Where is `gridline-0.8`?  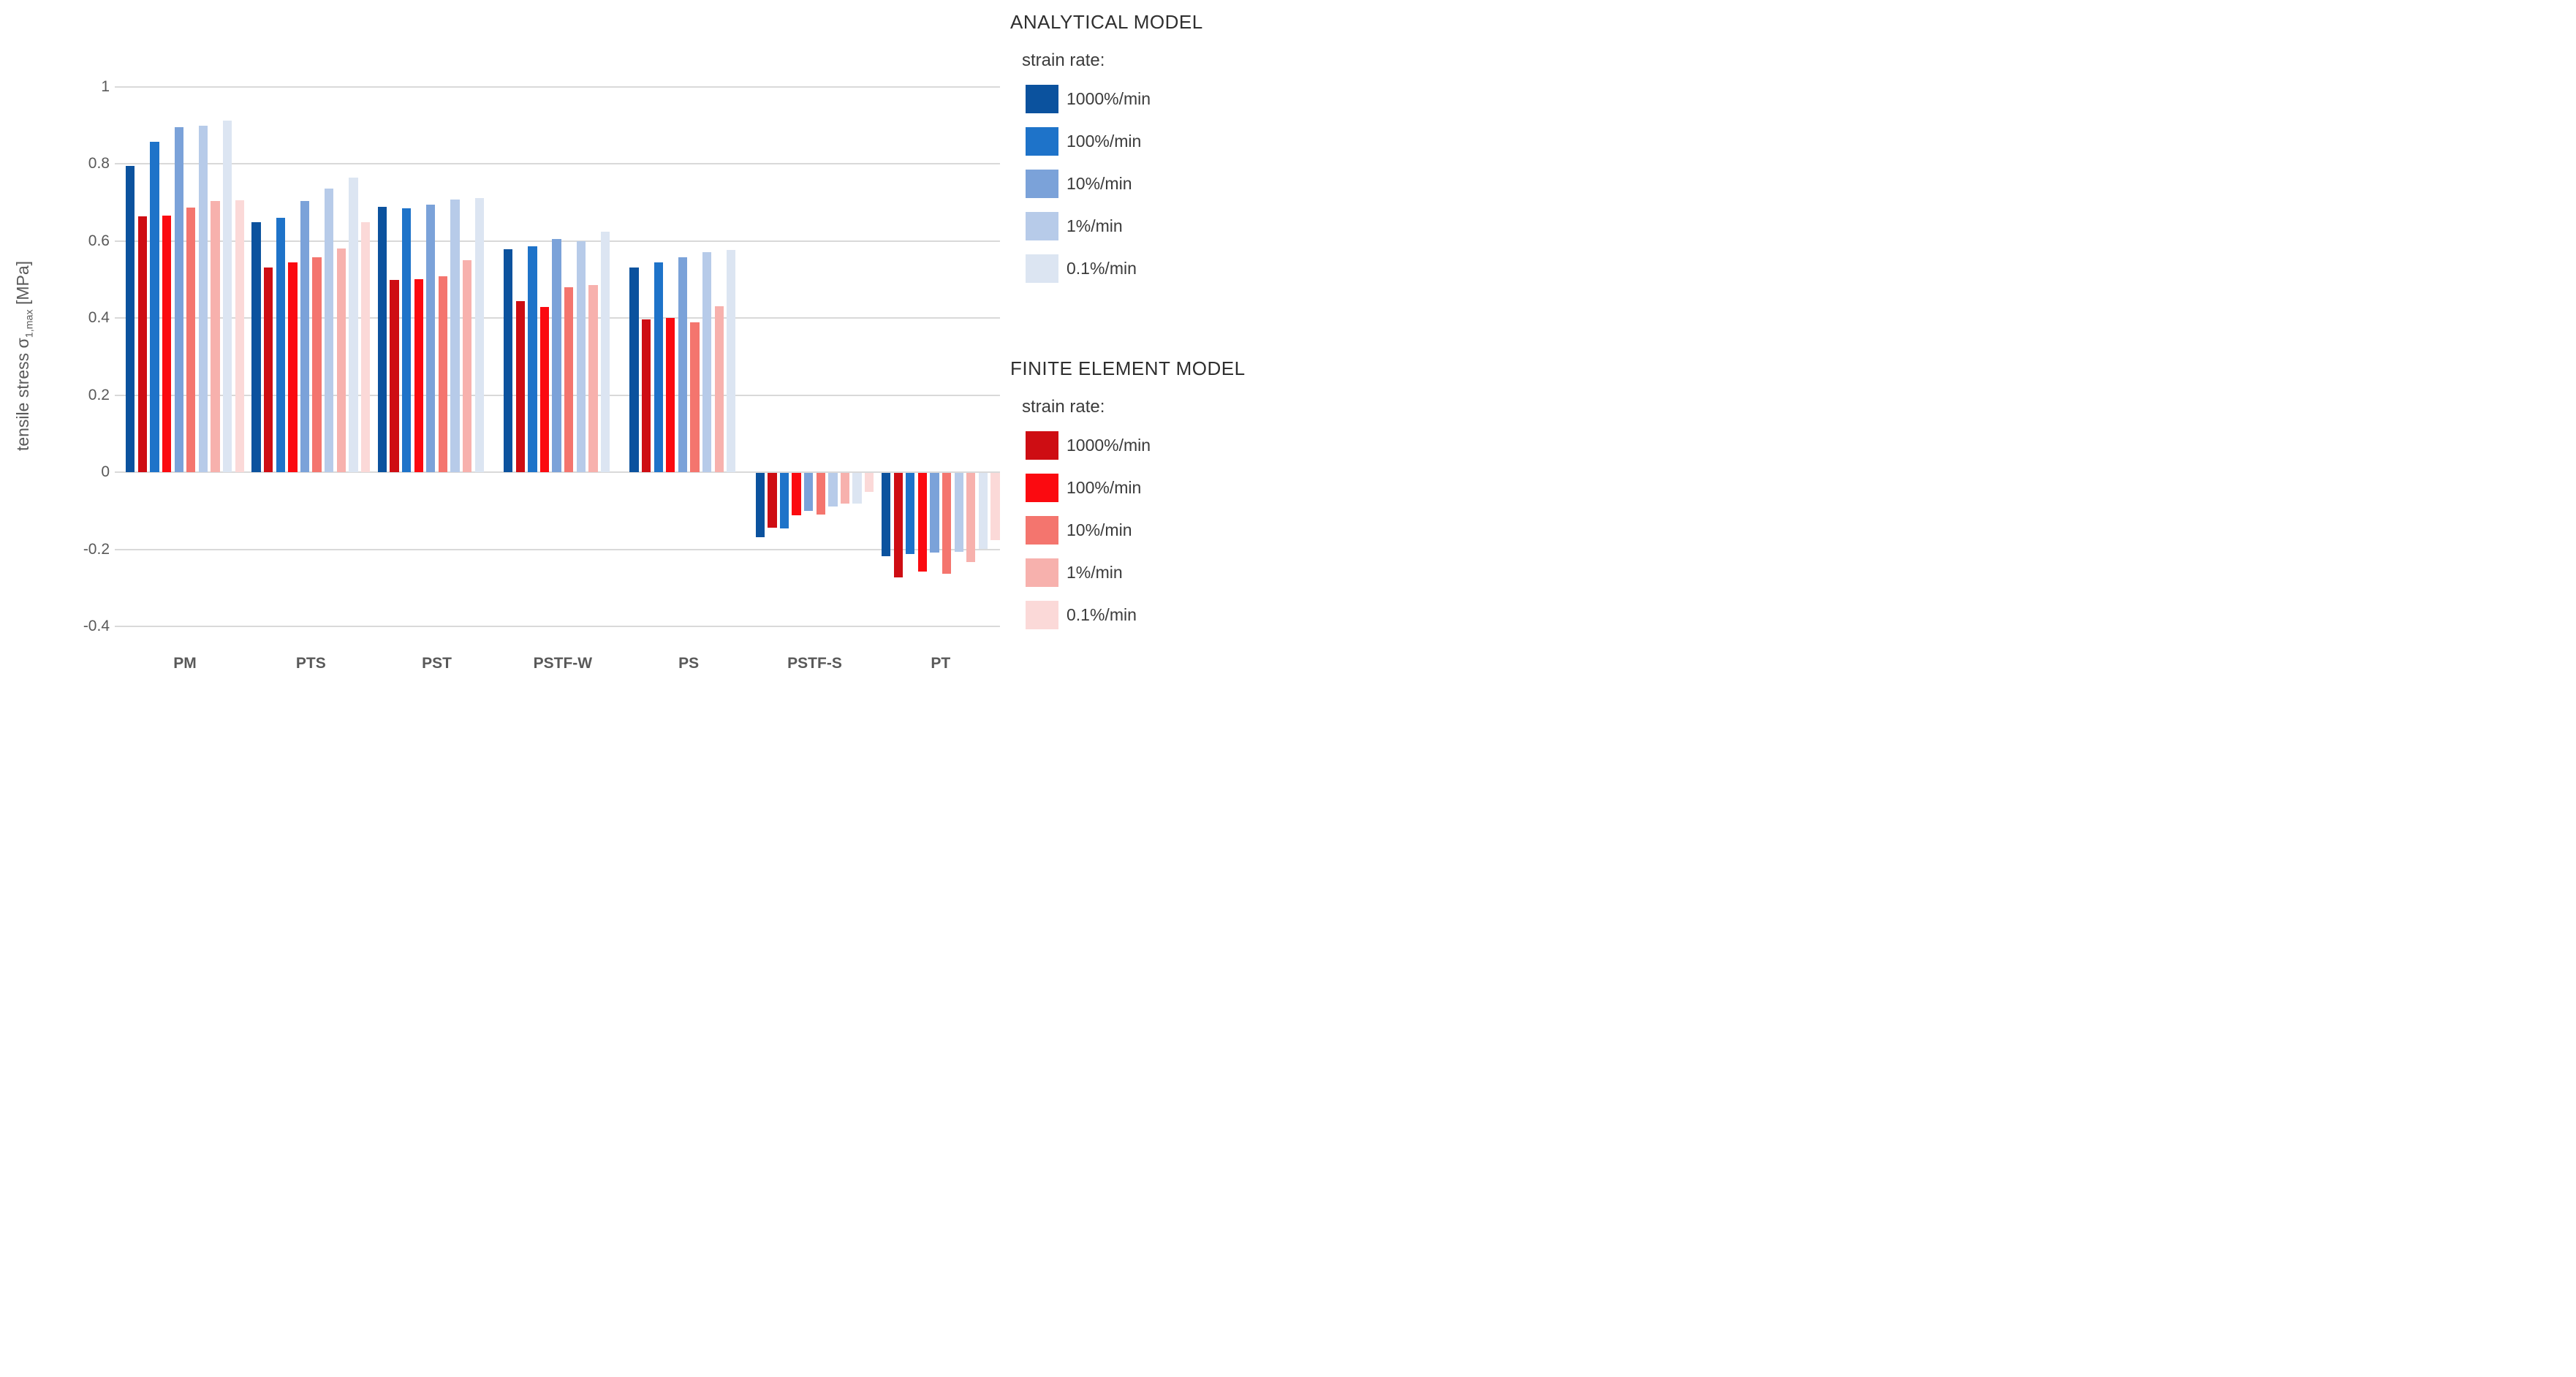
gridline-0.8 is located at coordinates (557, 163).